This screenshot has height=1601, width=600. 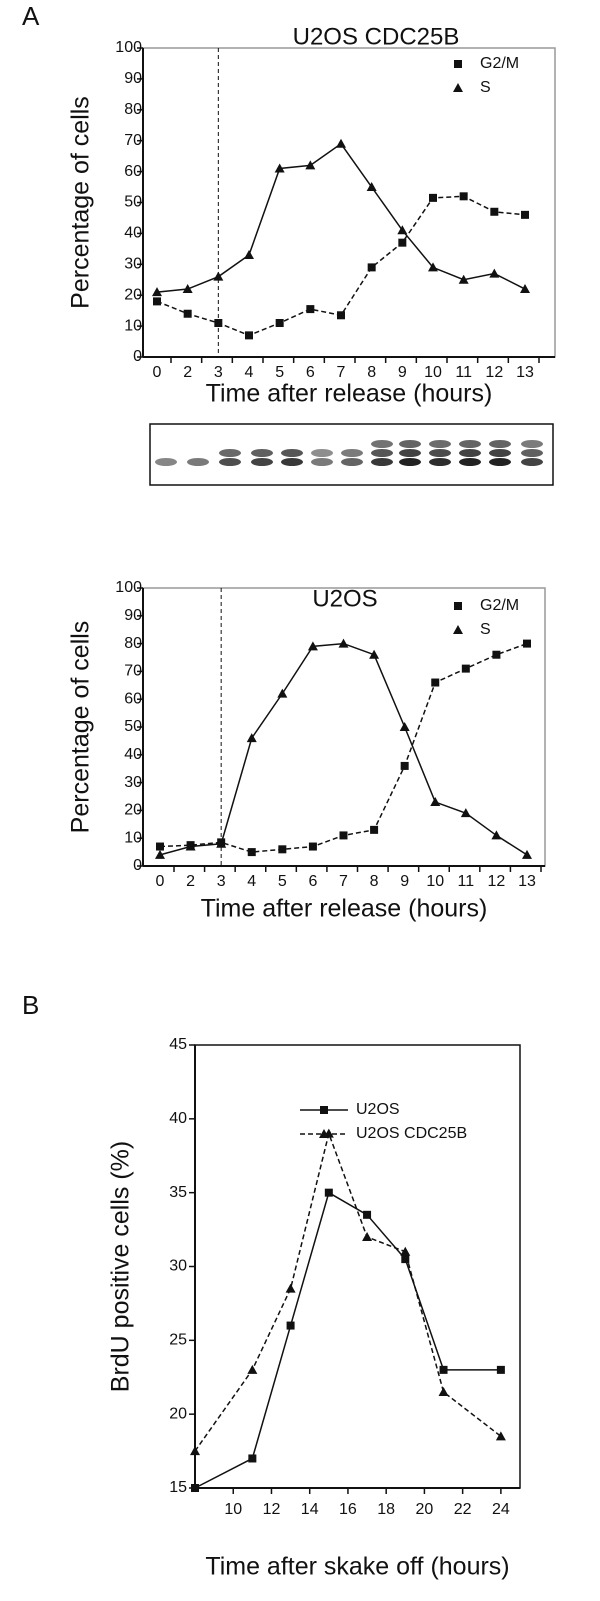 I want to click on x-tick-label: 9, so click(x=404, y=881).